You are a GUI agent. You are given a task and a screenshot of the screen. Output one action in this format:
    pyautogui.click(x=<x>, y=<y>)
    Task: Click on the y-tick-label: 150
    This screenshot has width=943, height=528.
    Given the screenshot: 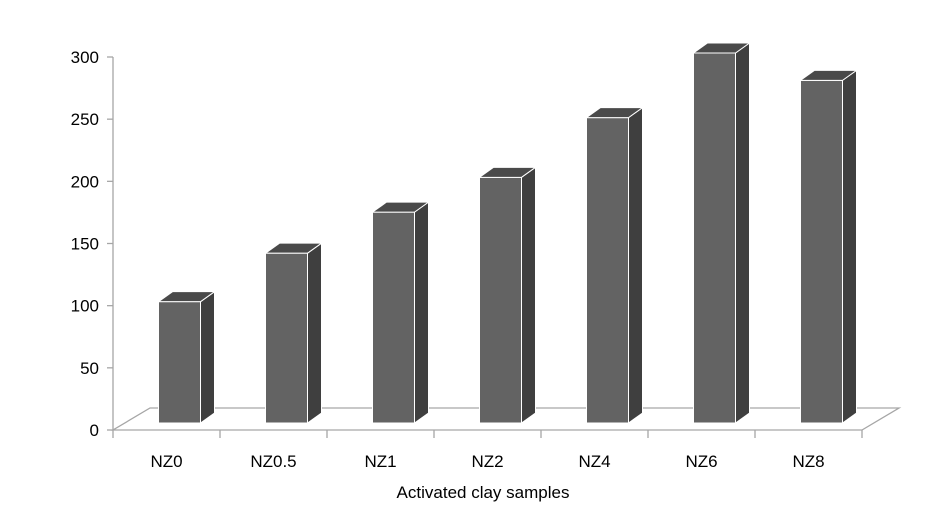 What is the action you would take?
    pyautogui.click(x=85, y=244)
    